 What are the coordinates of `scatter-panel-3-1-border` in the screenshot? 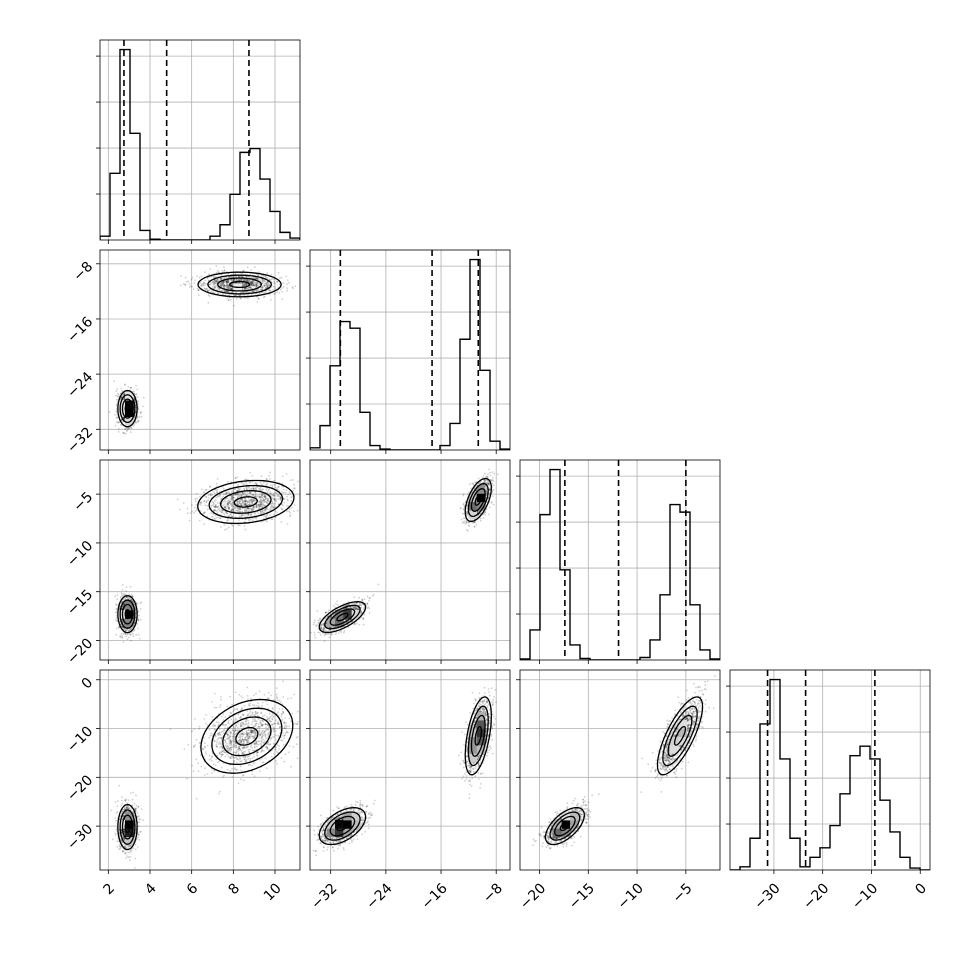 It's located at (200, 560).